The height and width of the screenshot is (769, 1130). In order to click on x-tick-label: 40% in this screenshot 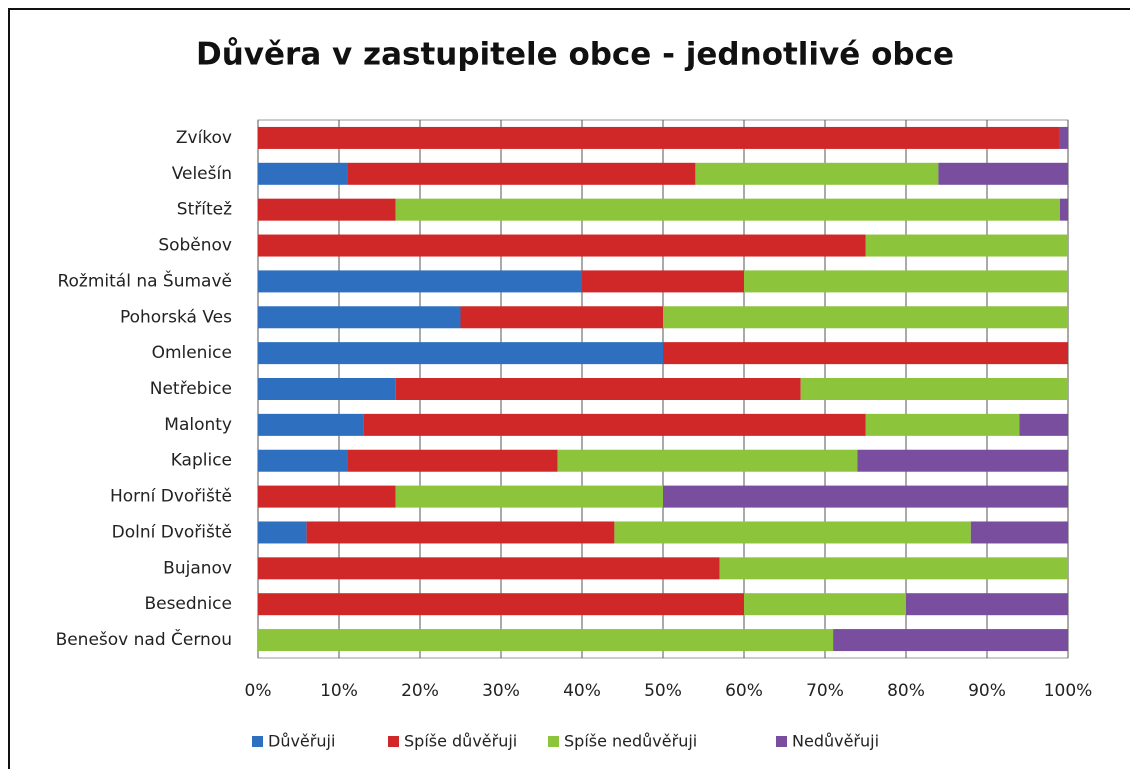, I will do `click(582, 691)`.